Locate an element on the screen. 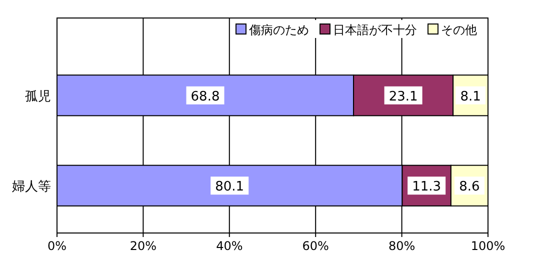  y-tick-label: 婦人等 is located at coordinates (31, 187).